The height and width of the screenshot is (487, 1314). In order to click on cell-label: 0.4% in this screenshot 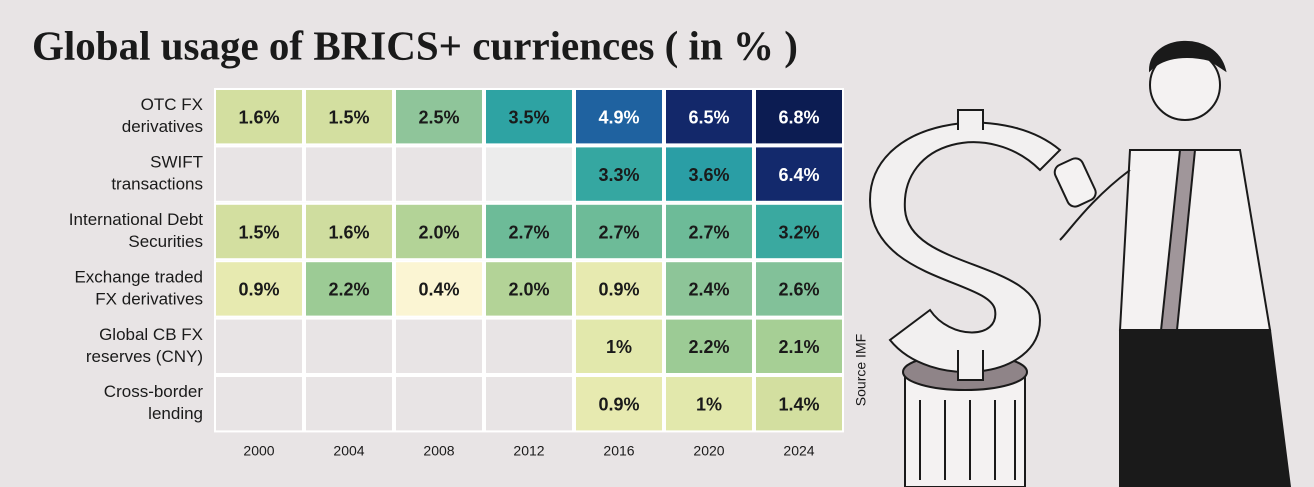, I will do `click(438, 290)`.